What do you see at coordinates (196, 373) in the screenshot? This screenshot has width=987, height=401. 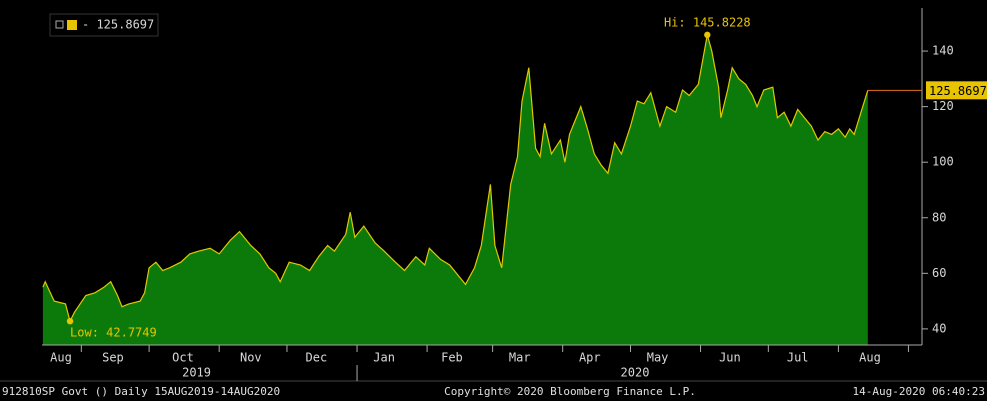 I see `year-label: 2019` at bounding box center [196, 373].